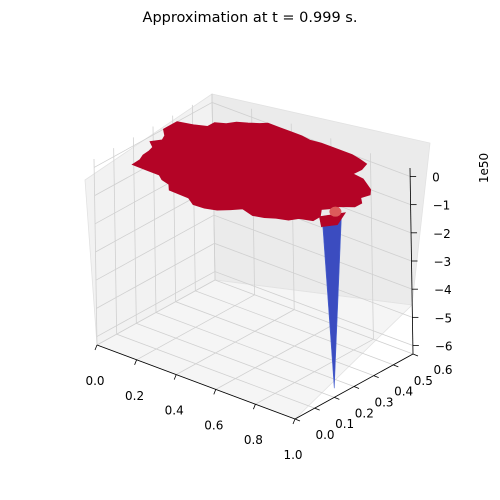 Image resolution: width=500 pixels, height=500 pixels. I want to click on z-tick-label: −3, so click(443, 262).